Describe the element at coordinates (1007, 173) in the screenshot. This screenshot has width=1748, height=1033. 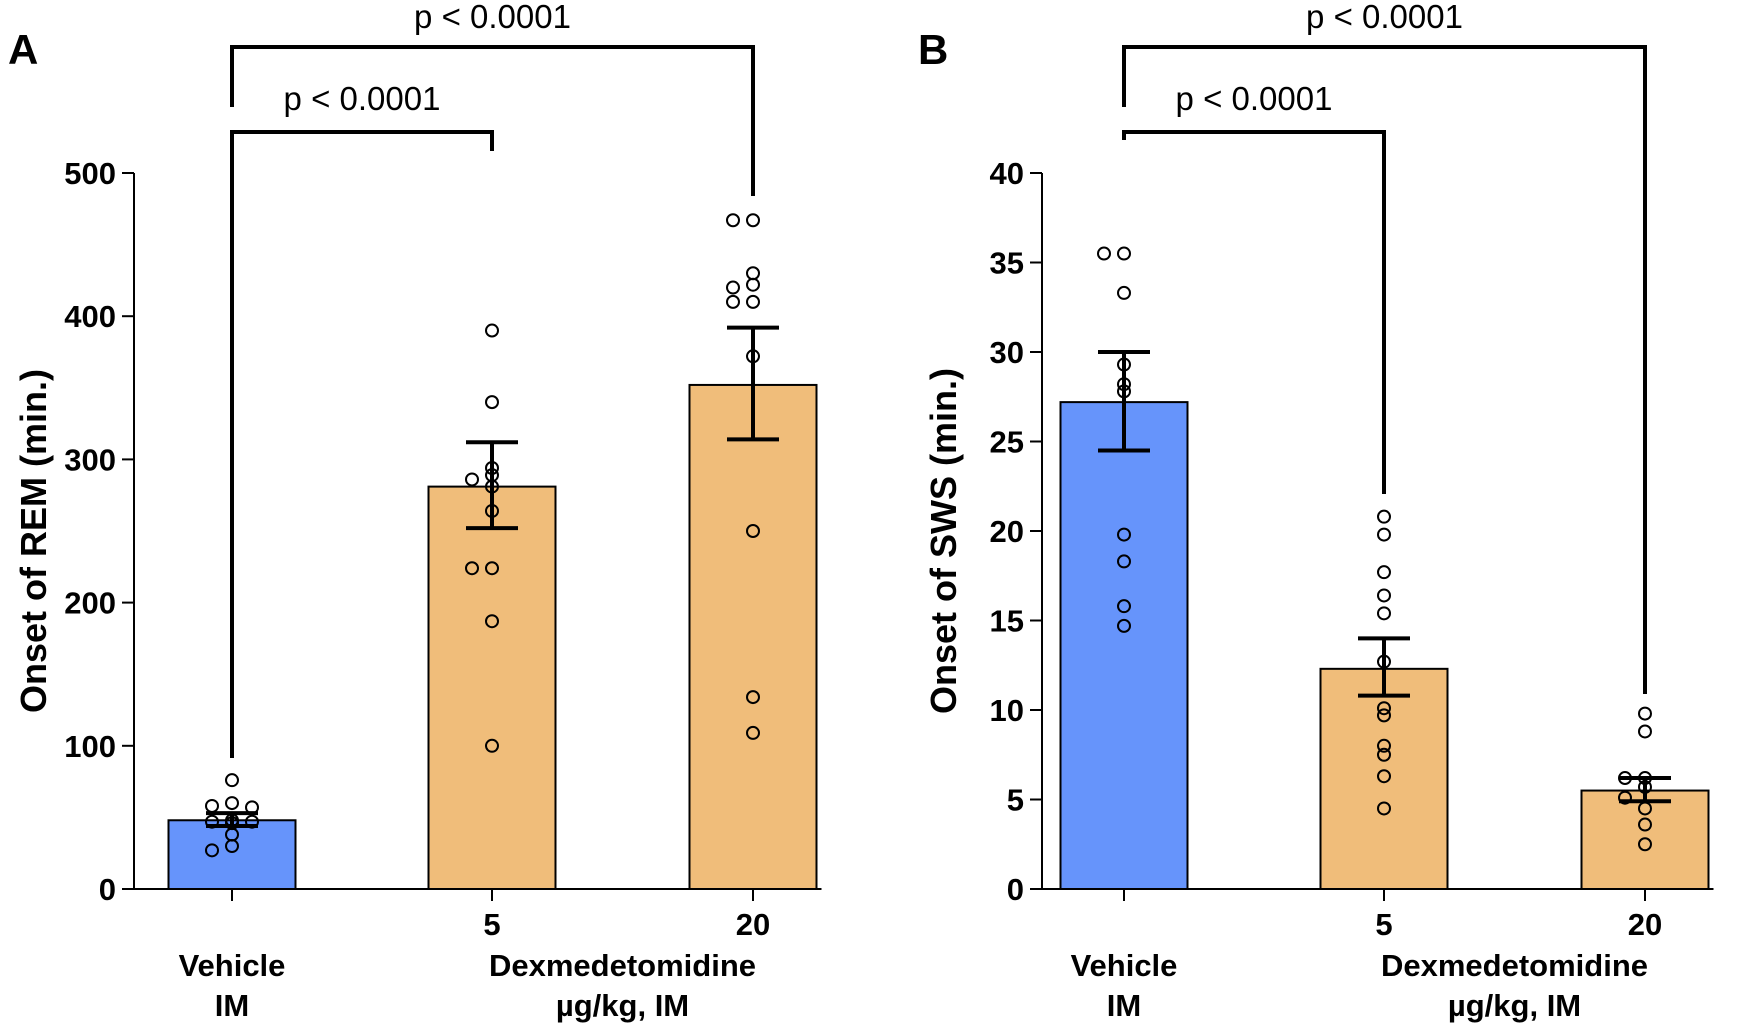
I see `y-tick-label: 40` at that location.